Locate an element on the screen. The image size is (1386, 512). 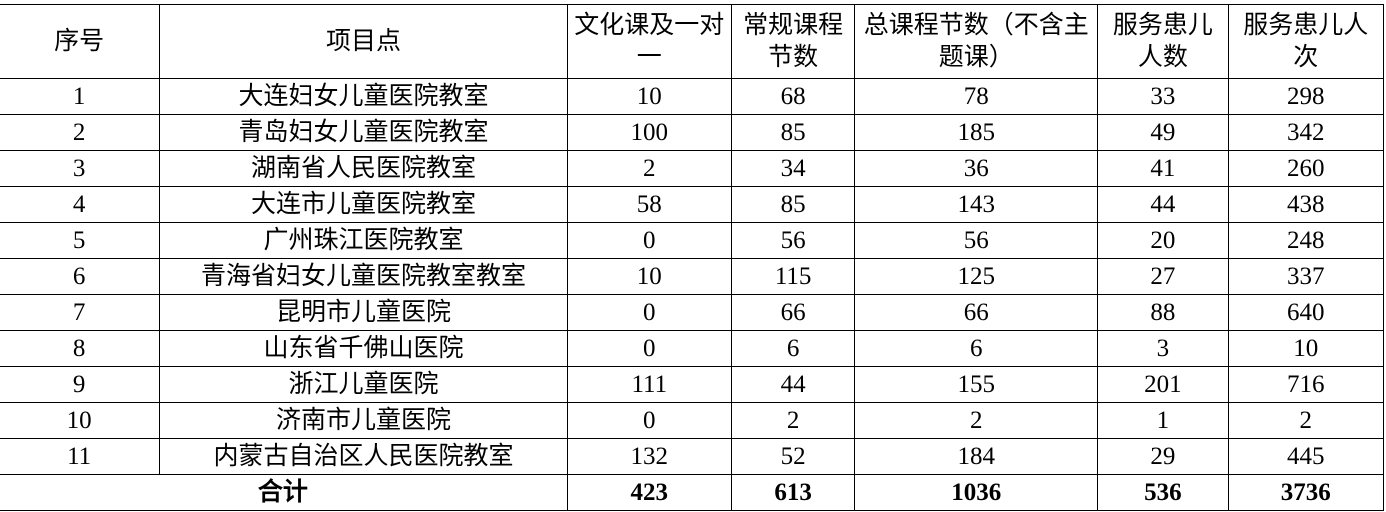
table-cell: 大连市儿童医院教室 is located at coordinates (363, 204).